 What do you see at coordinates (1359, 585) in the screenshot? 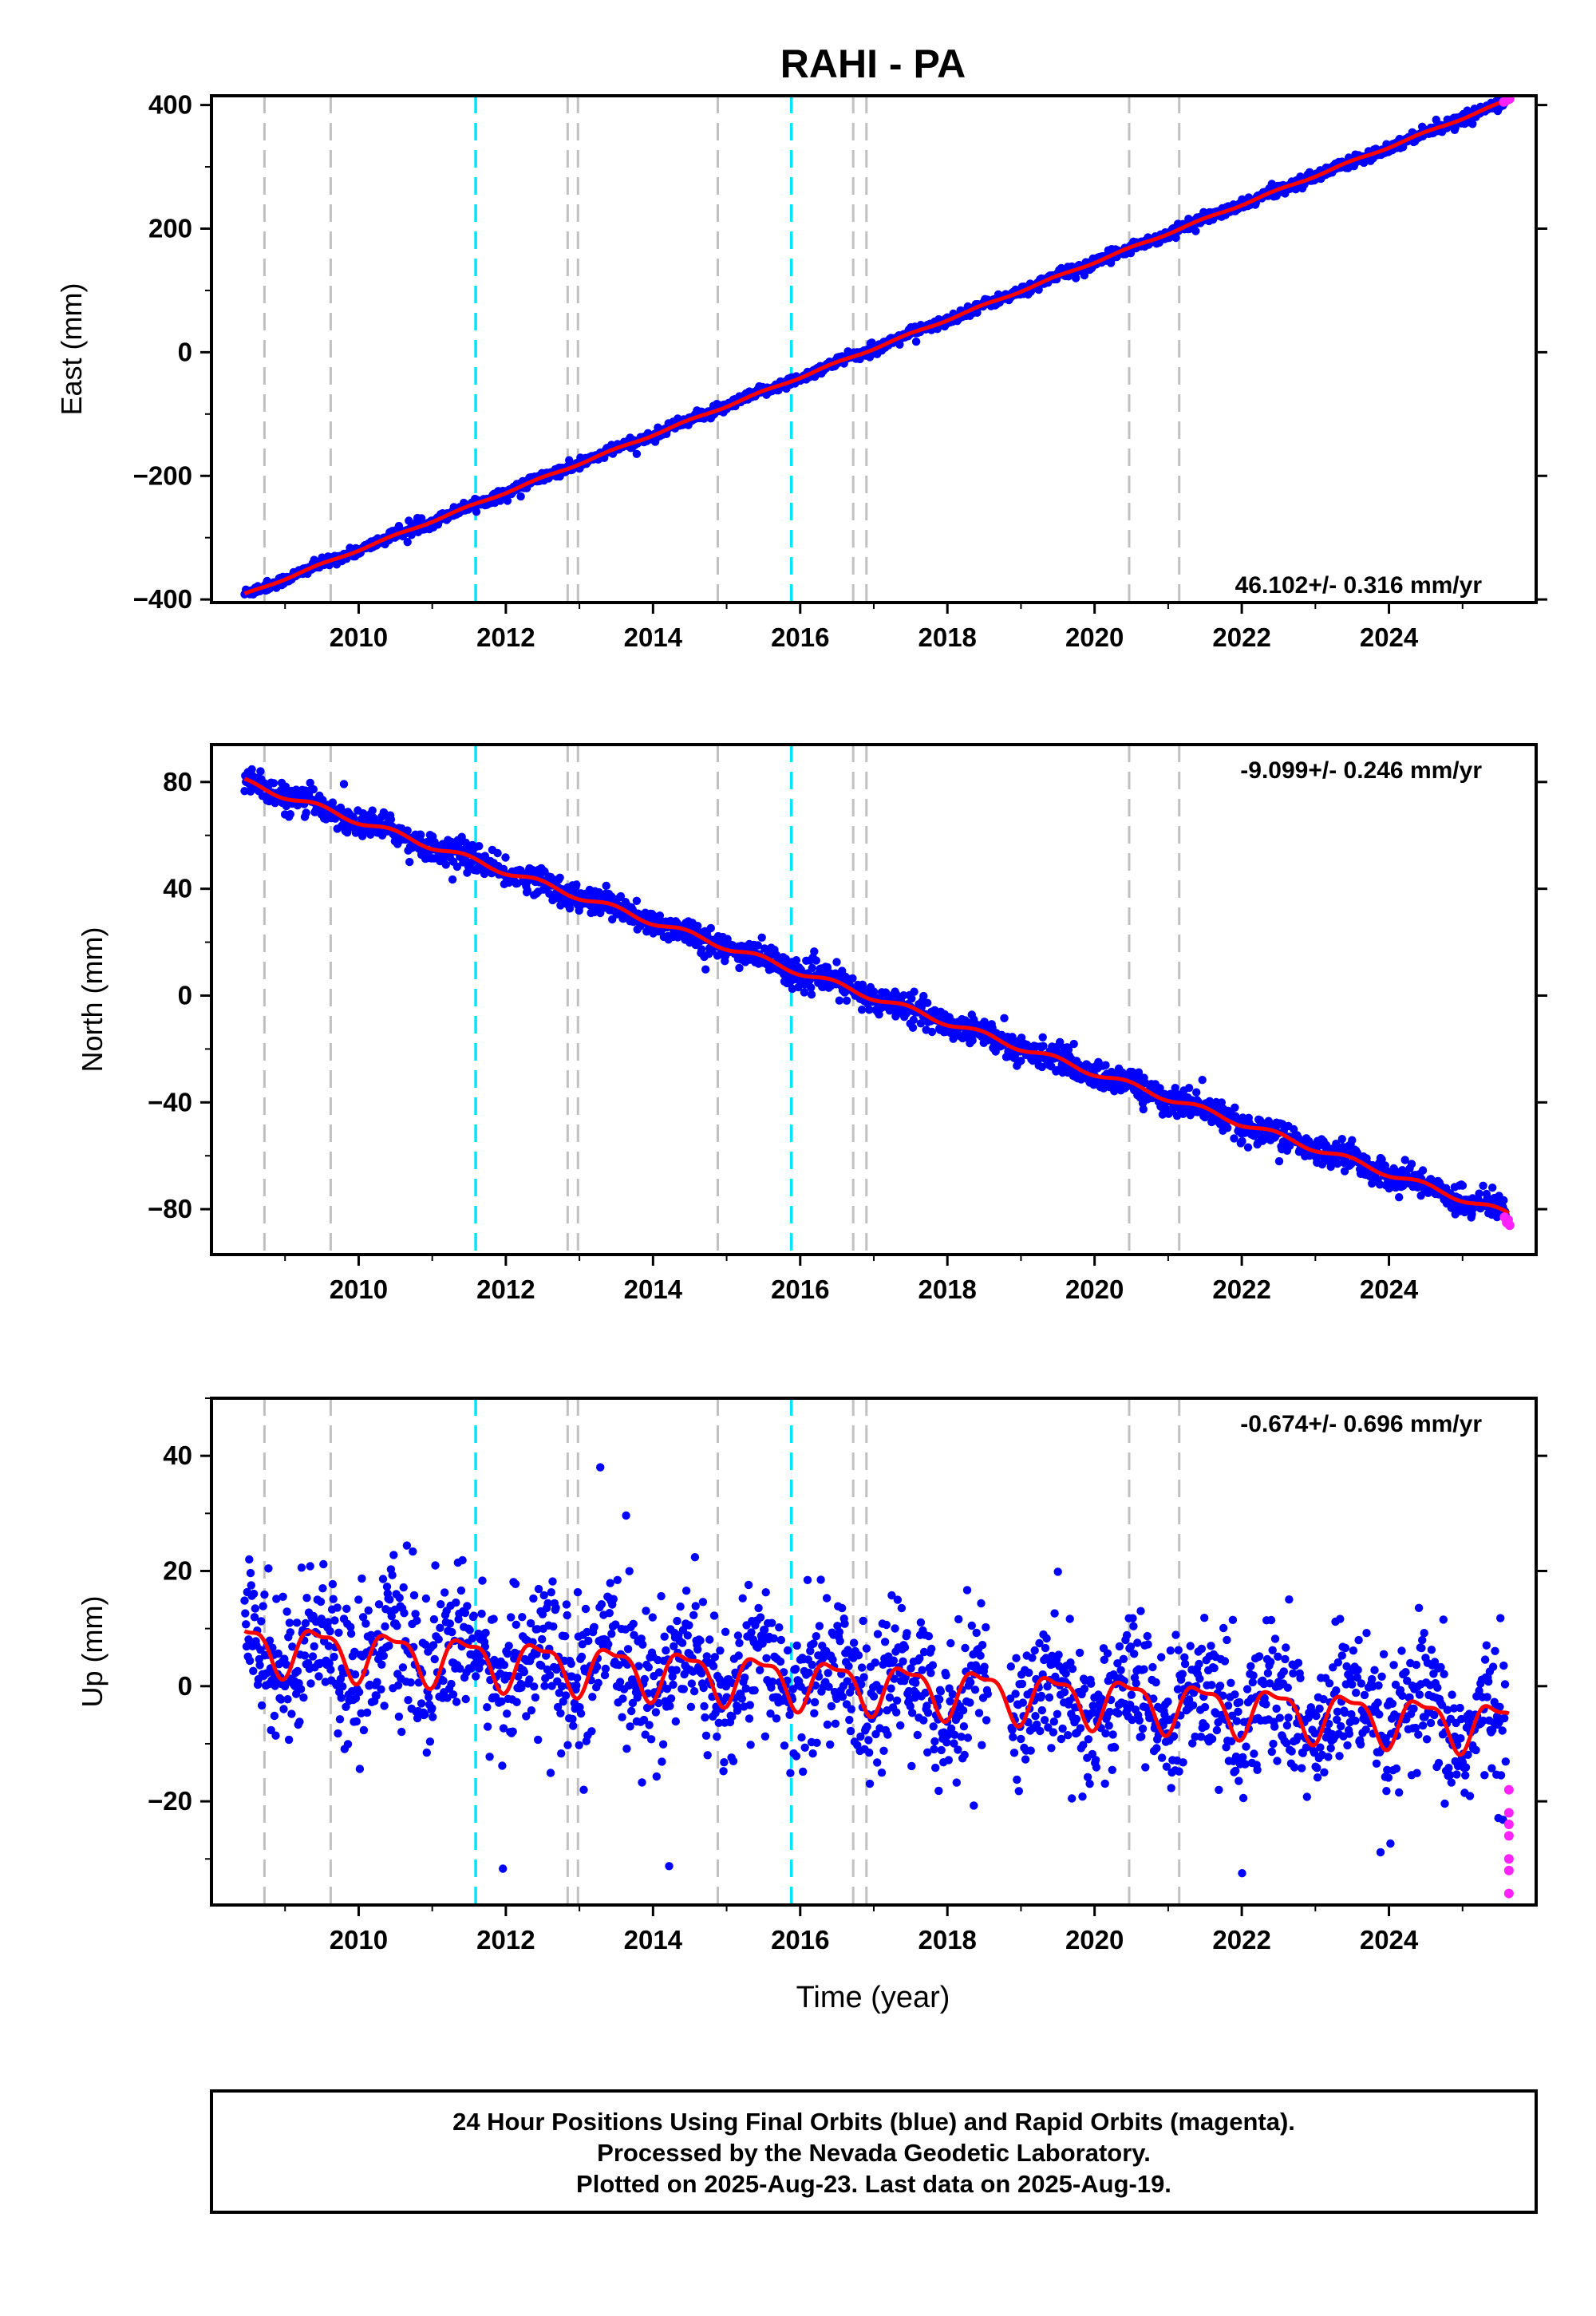
I see `velocity-label: 46.102+/- 0.316 mm/yr` at bounding box center [1359, 585].